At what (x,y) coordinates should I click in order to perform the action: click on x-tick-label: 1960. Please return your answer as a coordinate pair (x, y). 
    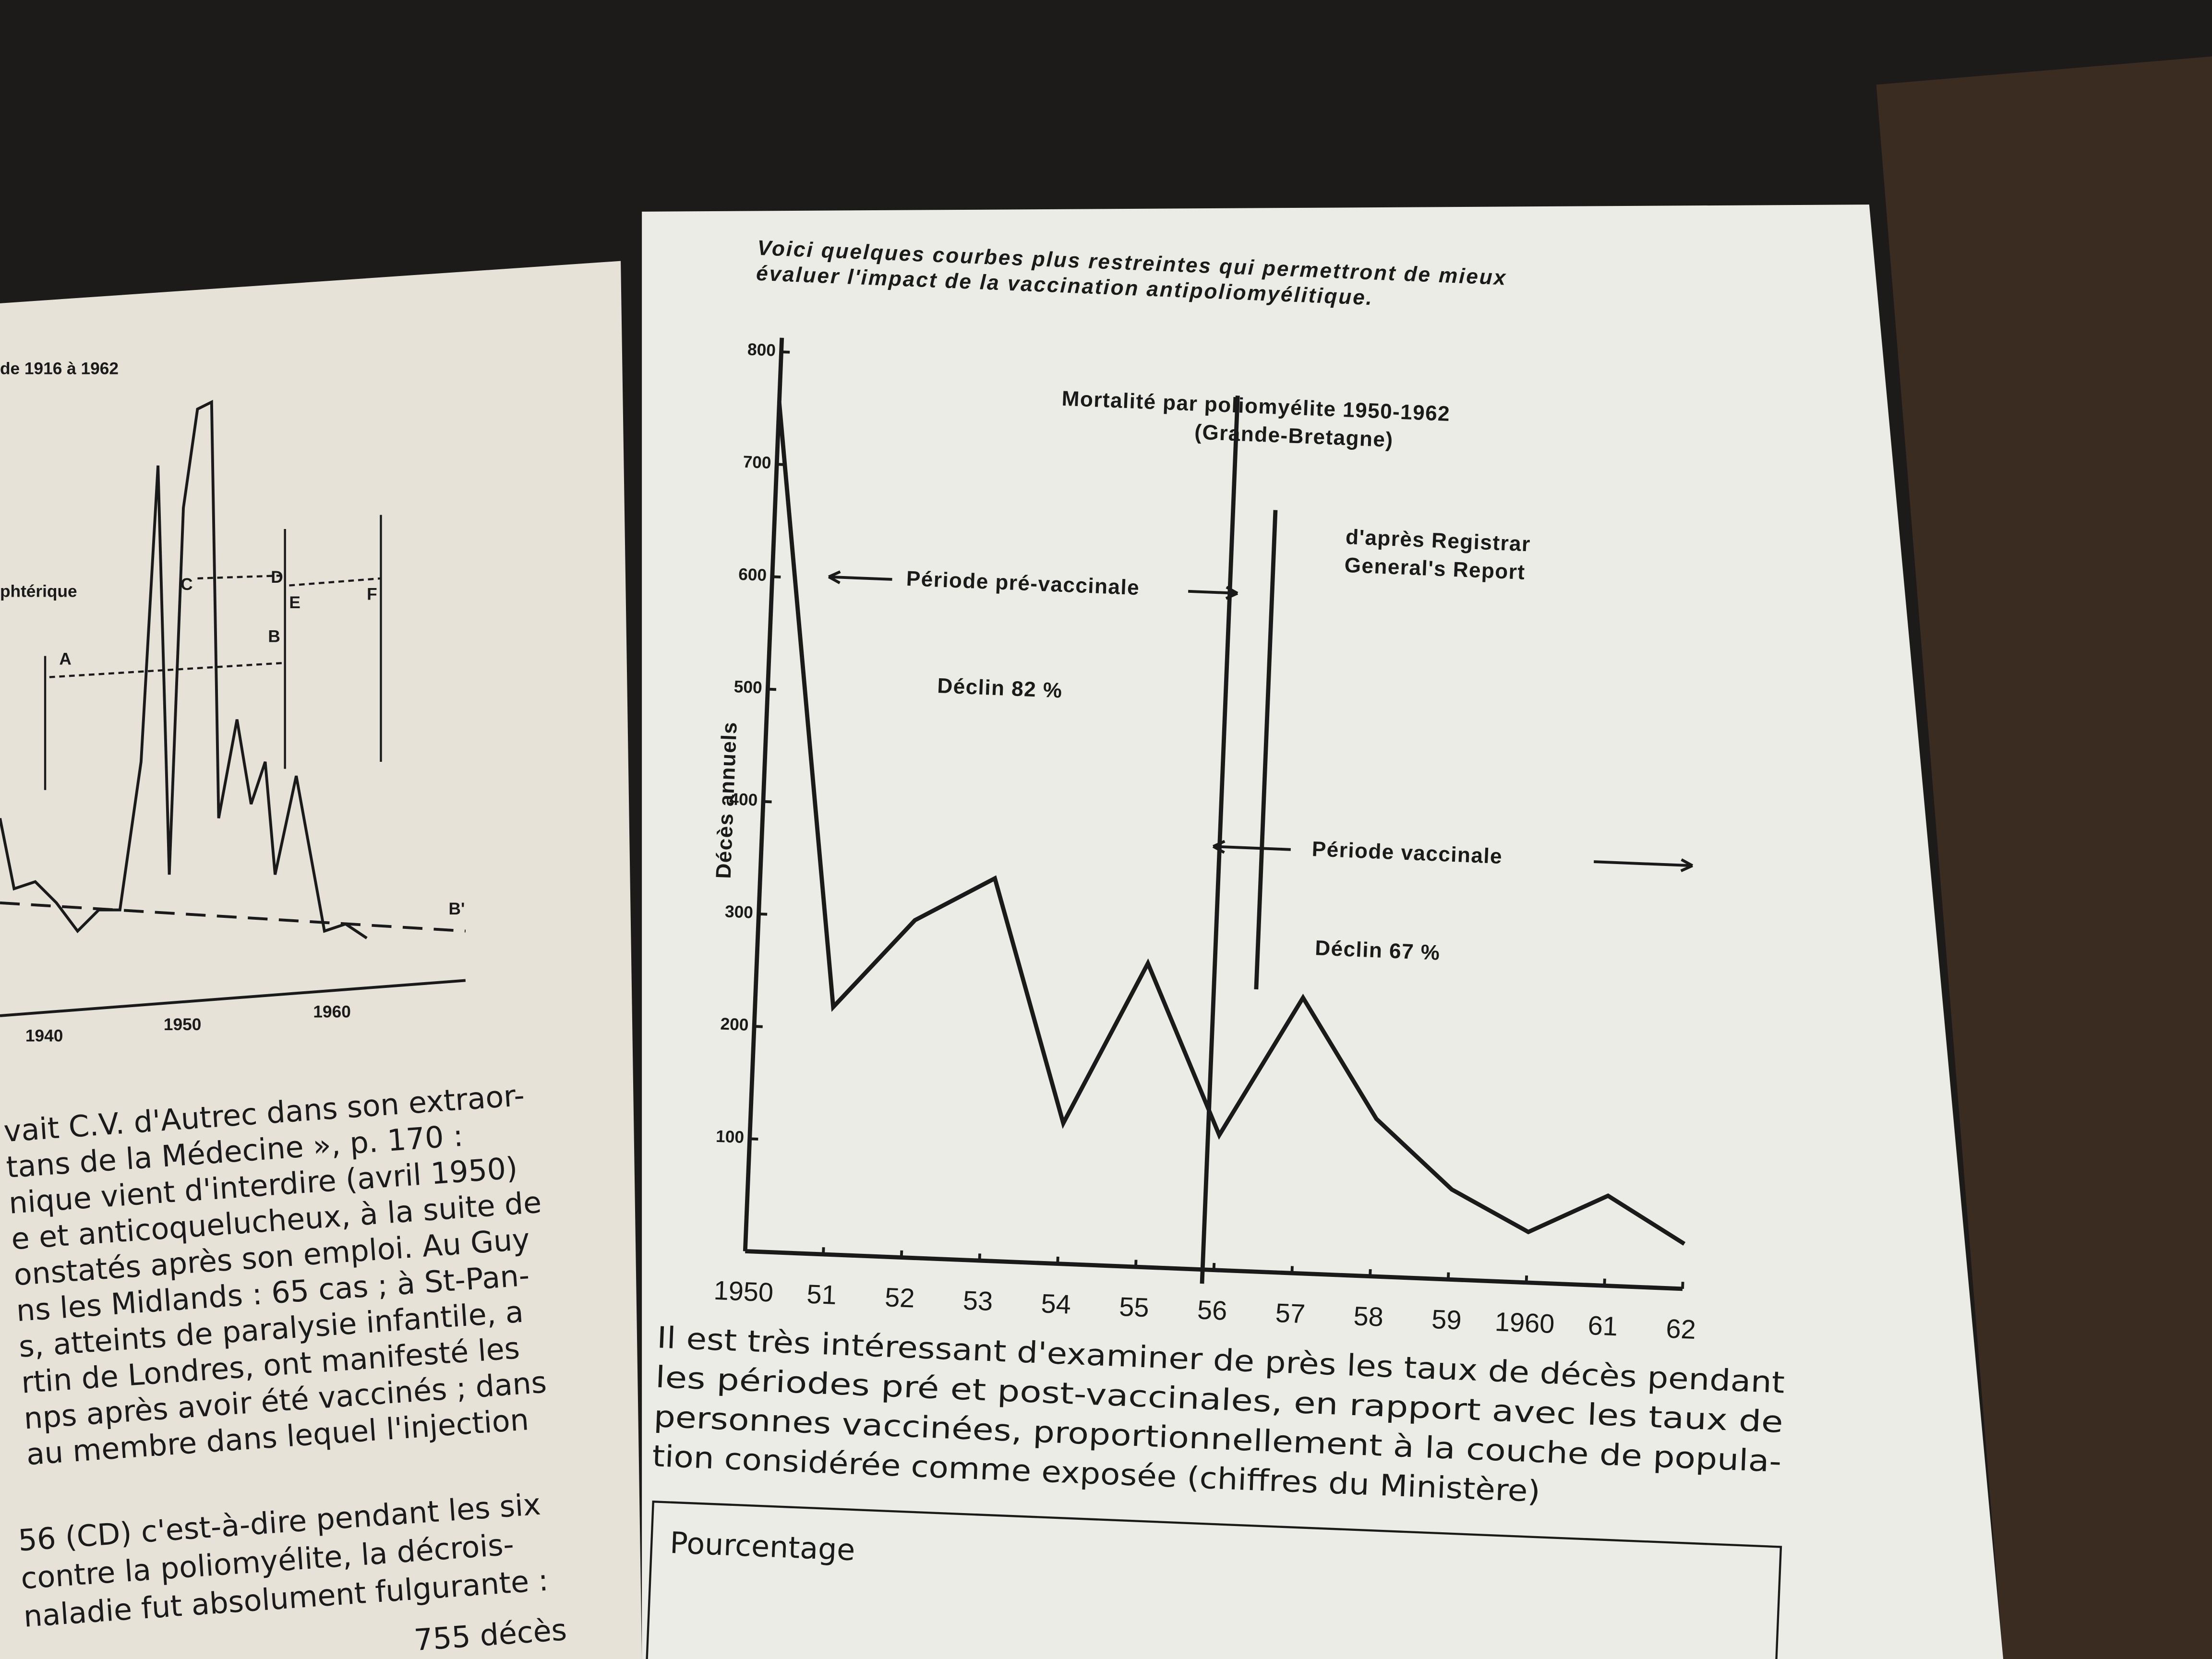
    Looking at the image, I should click on (1525, 1322).